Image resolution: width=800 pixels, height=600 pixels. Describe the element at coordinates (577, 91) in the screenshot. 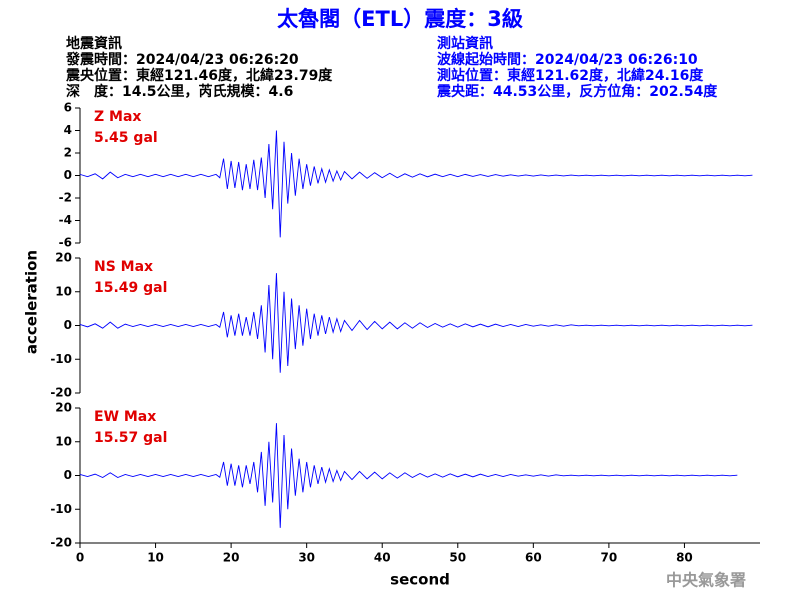

I see `info-line: 震央距：44.53公里，反方位角：202.54度` at that location.